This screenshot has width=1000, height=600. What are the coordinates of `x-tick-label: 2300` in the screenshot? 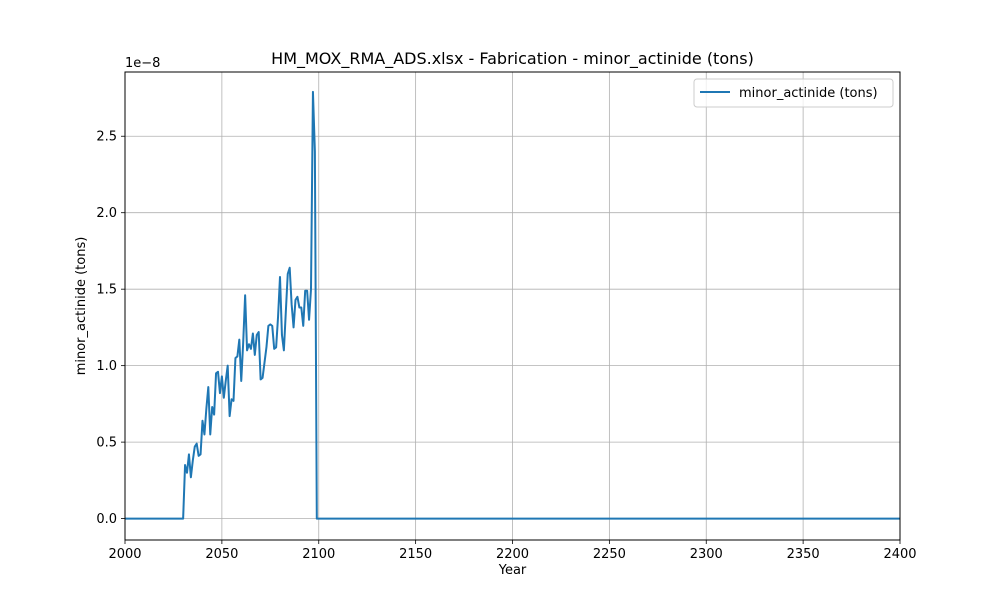 It's located at (706, 554).